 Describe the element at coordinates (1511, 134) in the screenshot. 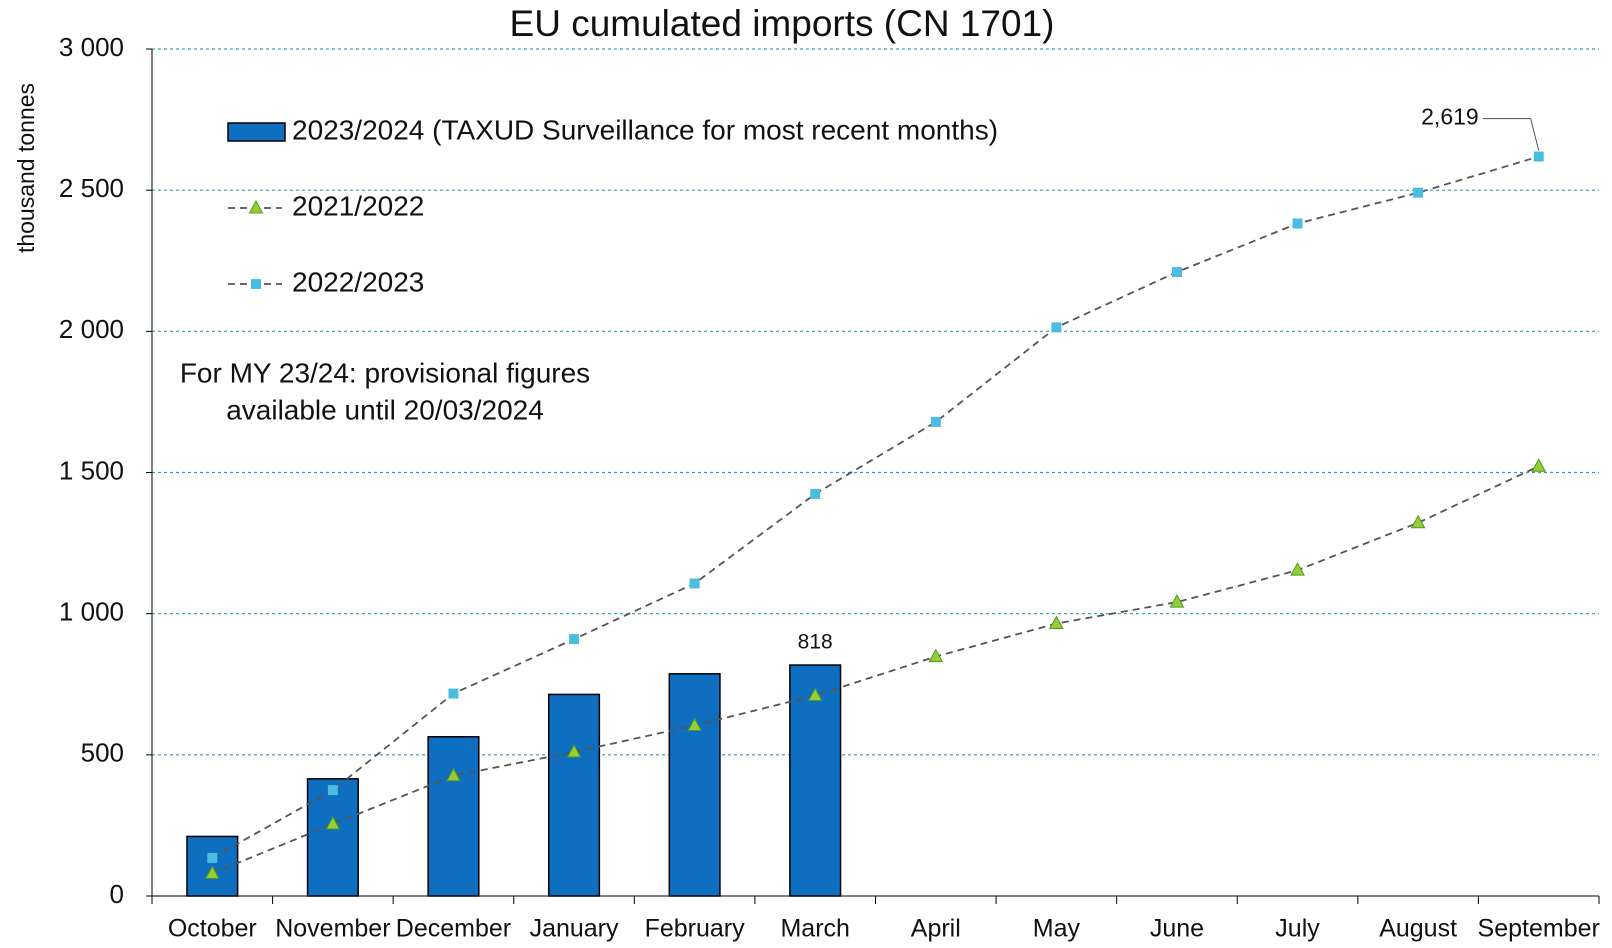

I see `leader-line` at that location.